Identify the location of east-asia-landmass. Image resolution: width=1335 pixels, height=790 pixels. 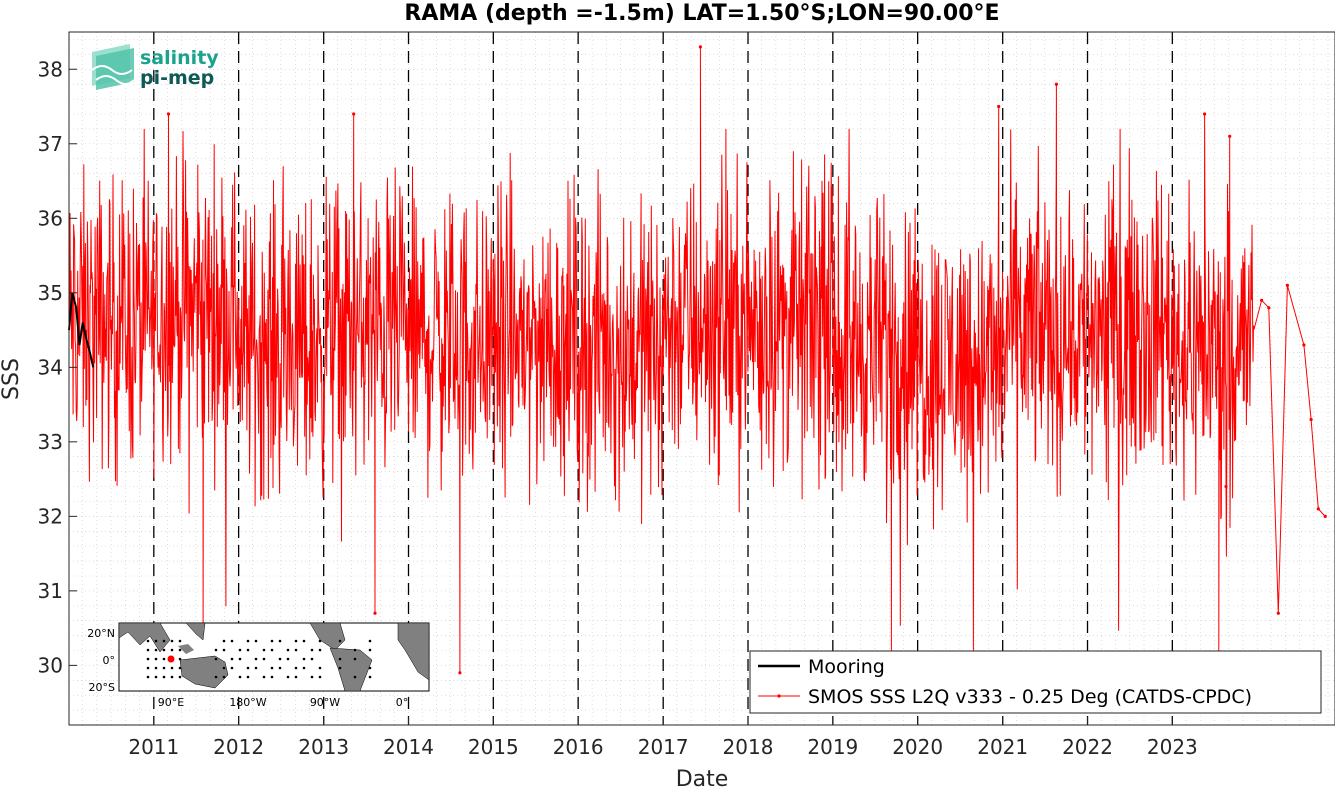
(195, 631).